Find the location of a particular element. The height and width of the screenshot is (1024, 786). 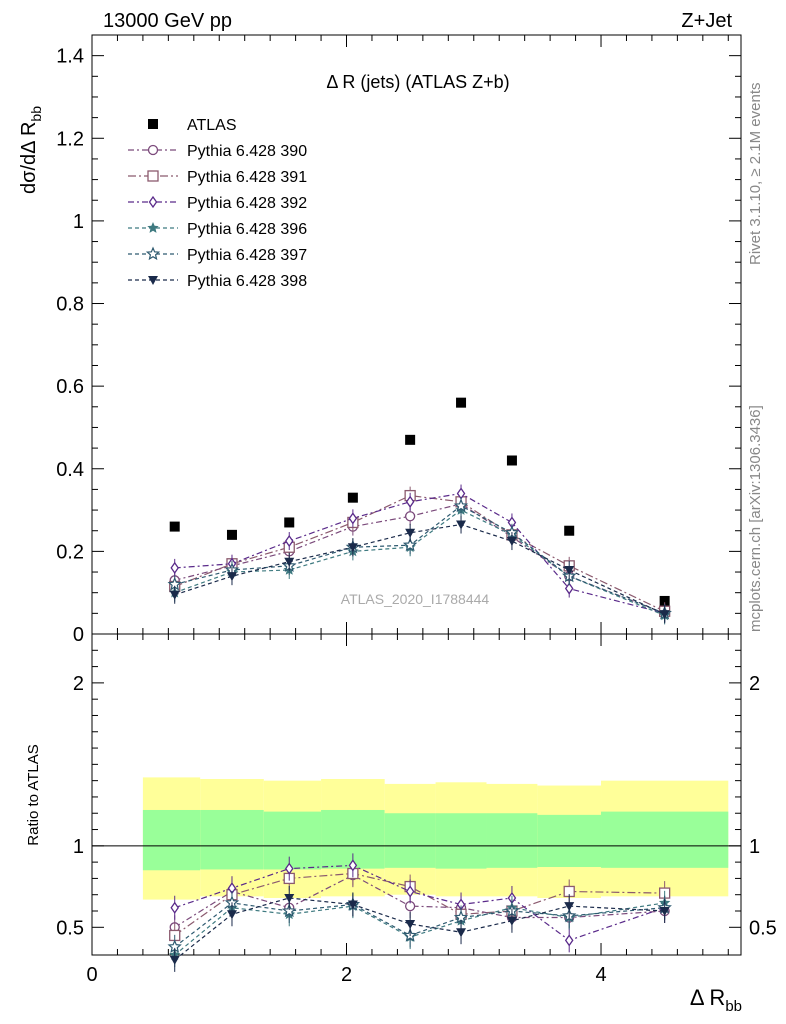

y-tick-label: 0.4 is located at coordinates (70, 470).